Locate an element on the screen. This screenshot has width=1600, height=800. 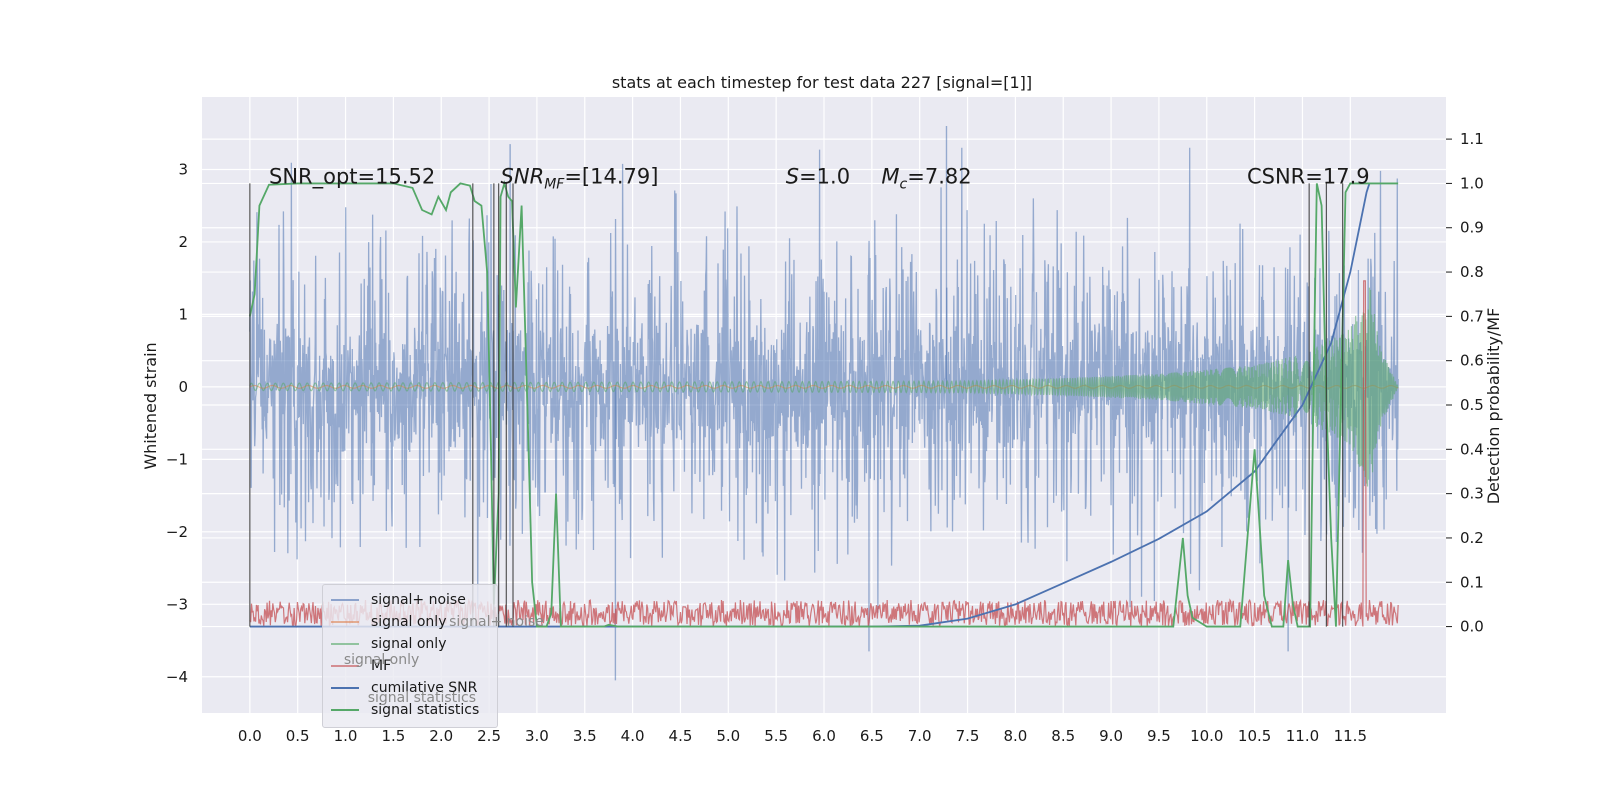
y-tick-label-right: 0.7 is located at coordinates (1472, 316).